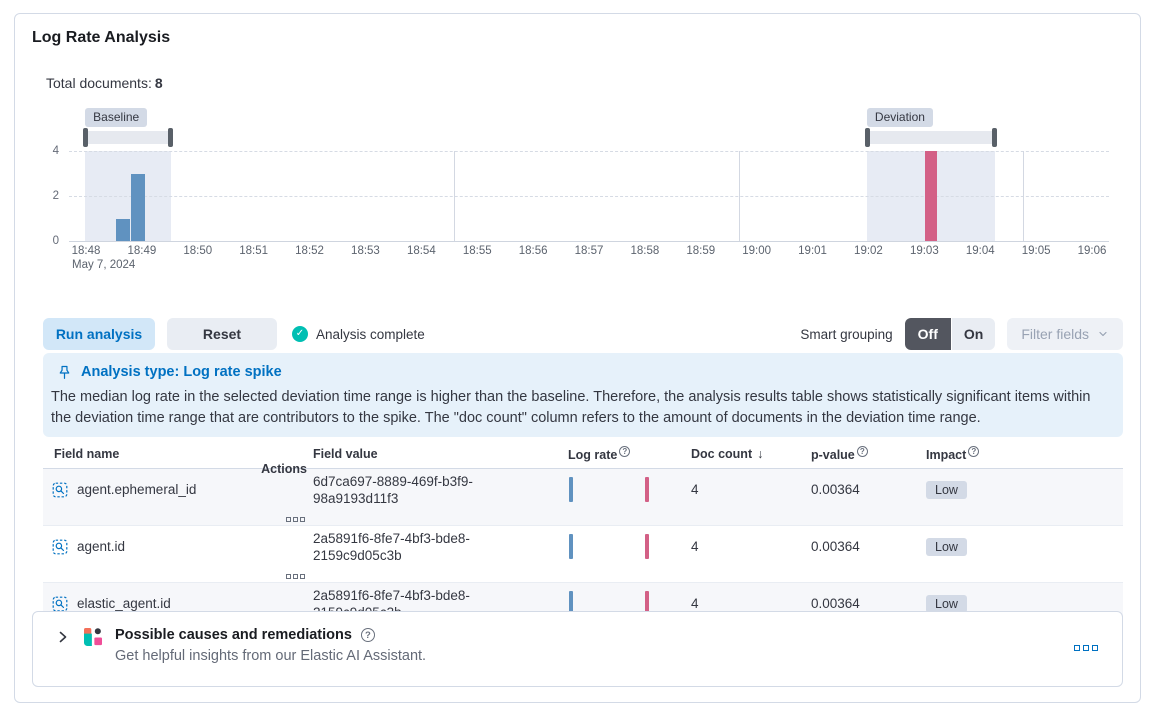 Image resolution: width=1155 pixels, height=719 pixels. Describe the element at coordinates (367, 635) in the screenshot. I see `help-icon: ?` at that location.